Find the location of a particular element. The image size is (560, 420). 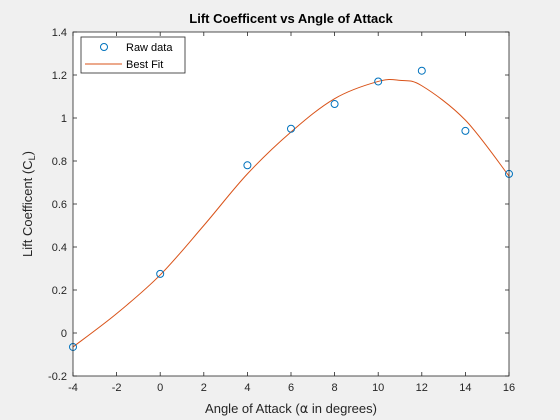

legend-label-best-fit: Best Fit is located at coordinates (144, 65).